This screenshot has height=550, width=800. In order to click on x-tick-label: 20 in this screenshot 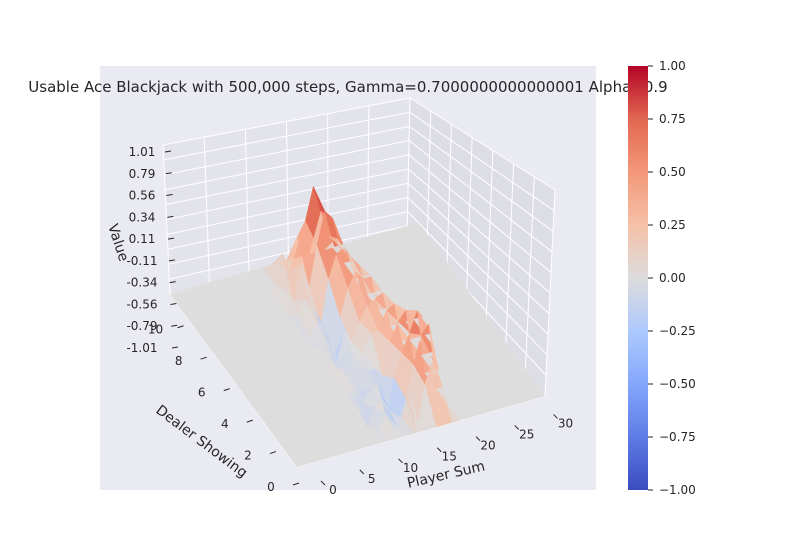, I will do `click(487, 446)`.